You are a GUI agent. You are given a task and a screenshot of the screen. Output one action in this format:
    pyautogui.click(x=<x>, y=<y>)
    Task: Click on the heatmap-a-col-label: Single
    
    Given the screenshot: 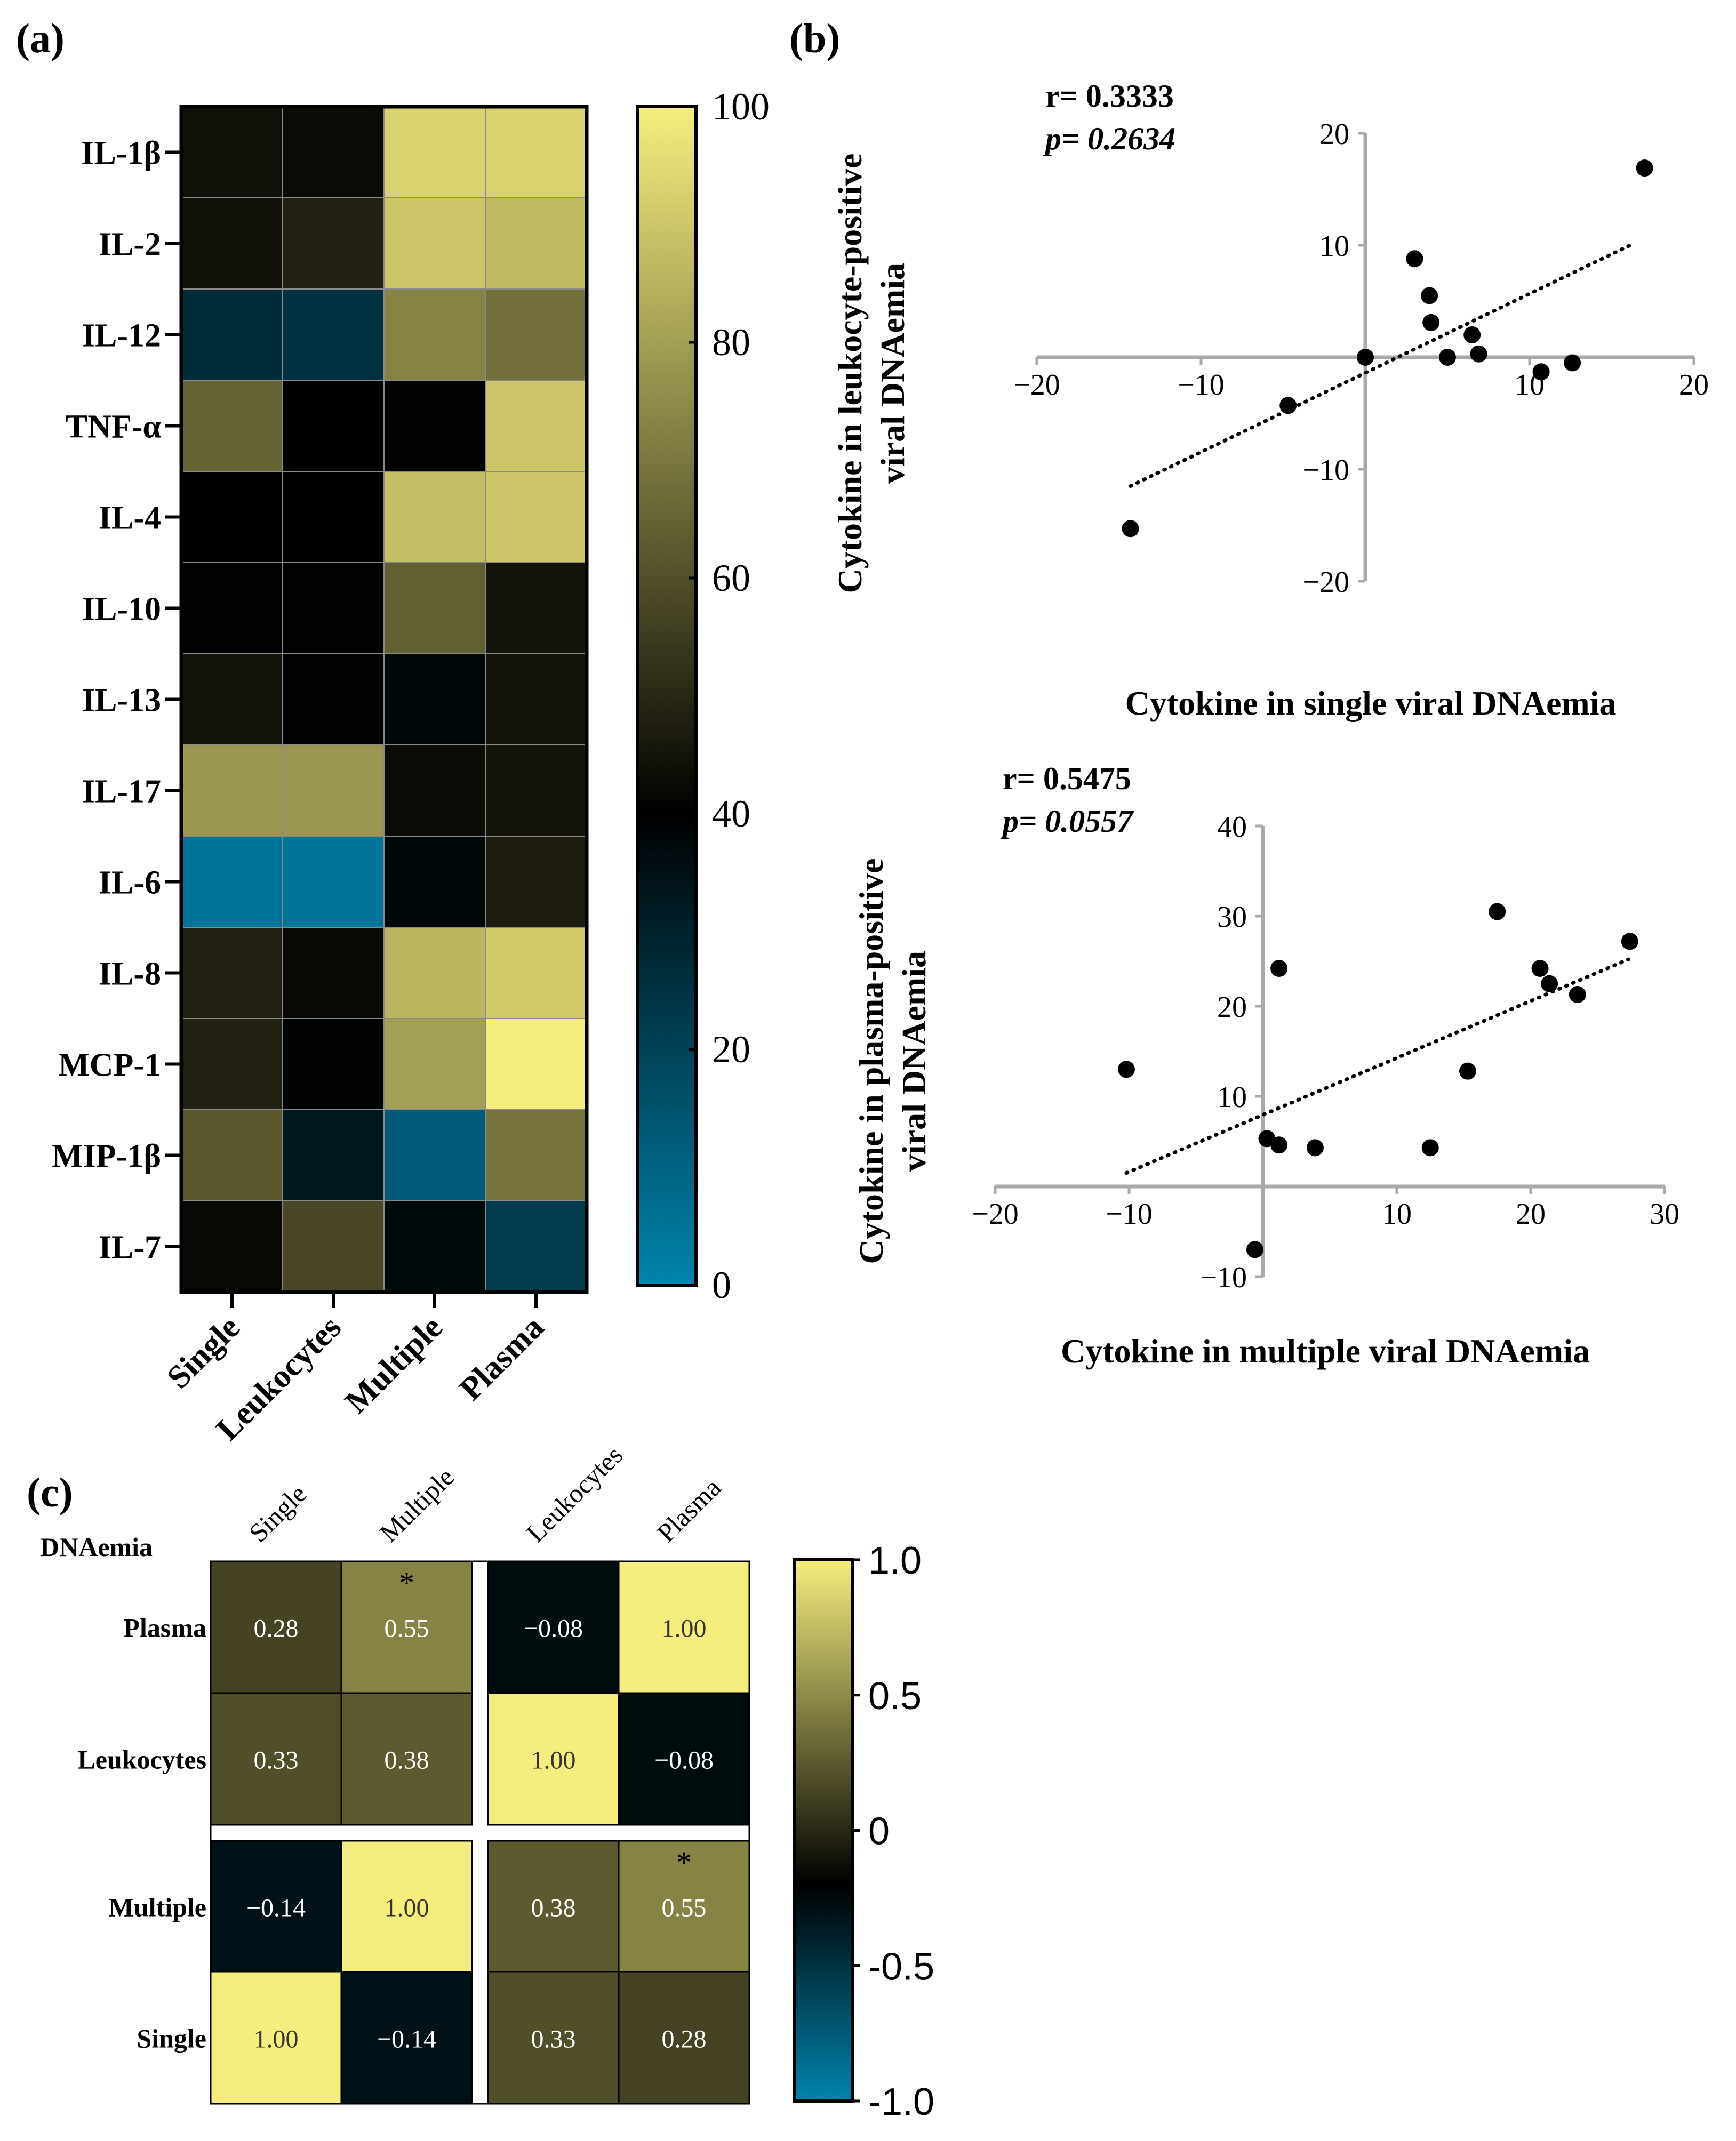 What is the action you would take?
    pyautogui.click(x=203, y=1352)
    